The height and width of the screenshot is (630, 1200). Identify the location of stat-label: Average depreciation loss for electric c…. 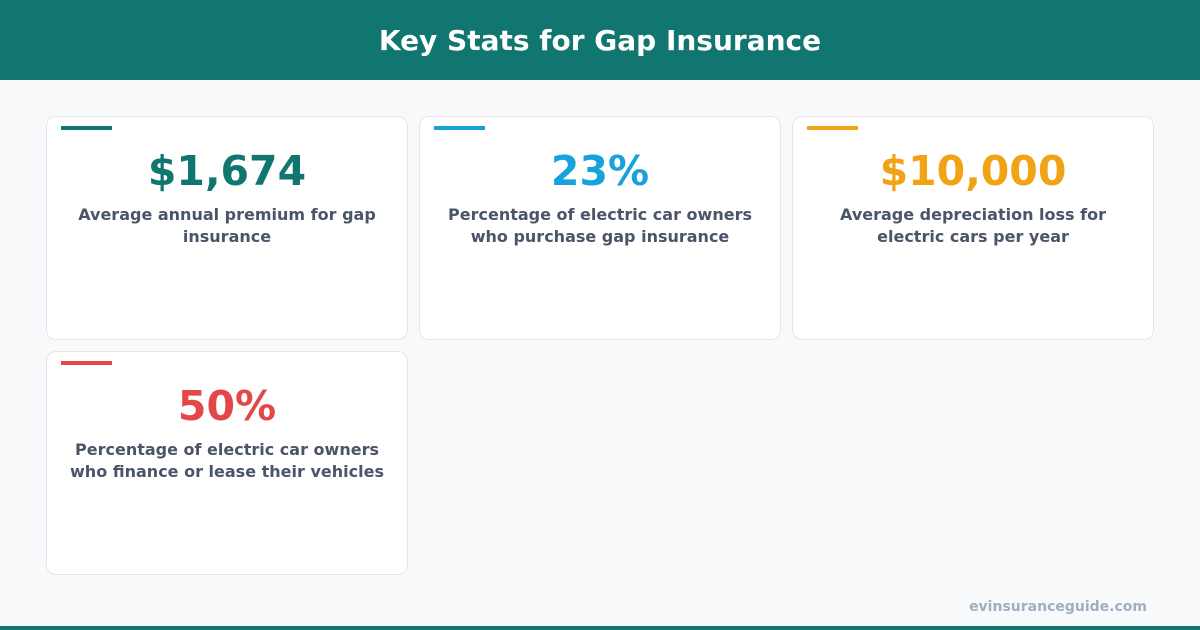
(973, 225).